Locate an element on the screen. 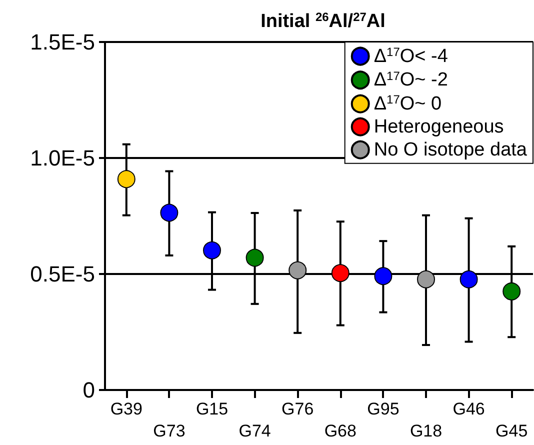  x-tick-label: G15 is located at coordinates (212, 409).